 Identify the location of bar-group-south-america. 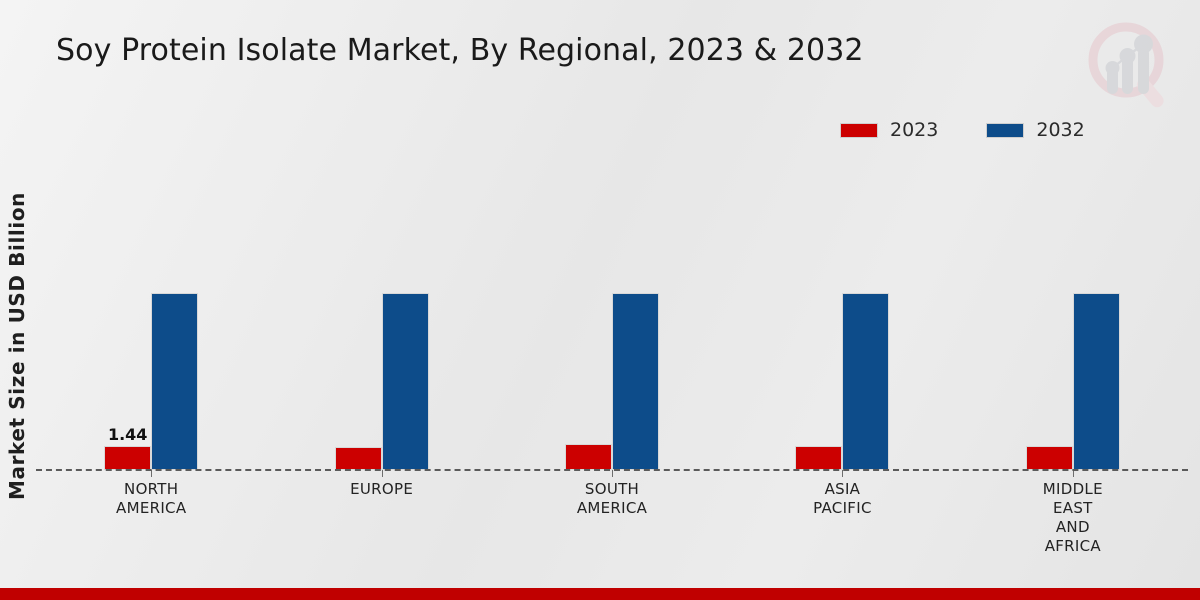
(612, 323).